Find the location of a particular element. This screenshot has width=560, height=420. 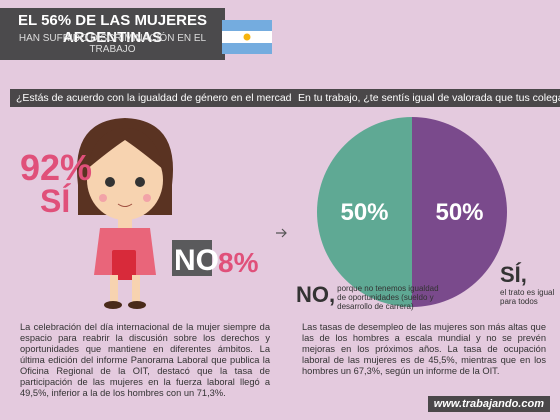

yes-answer-label: SÍ, is located at coordinates (513, 274).